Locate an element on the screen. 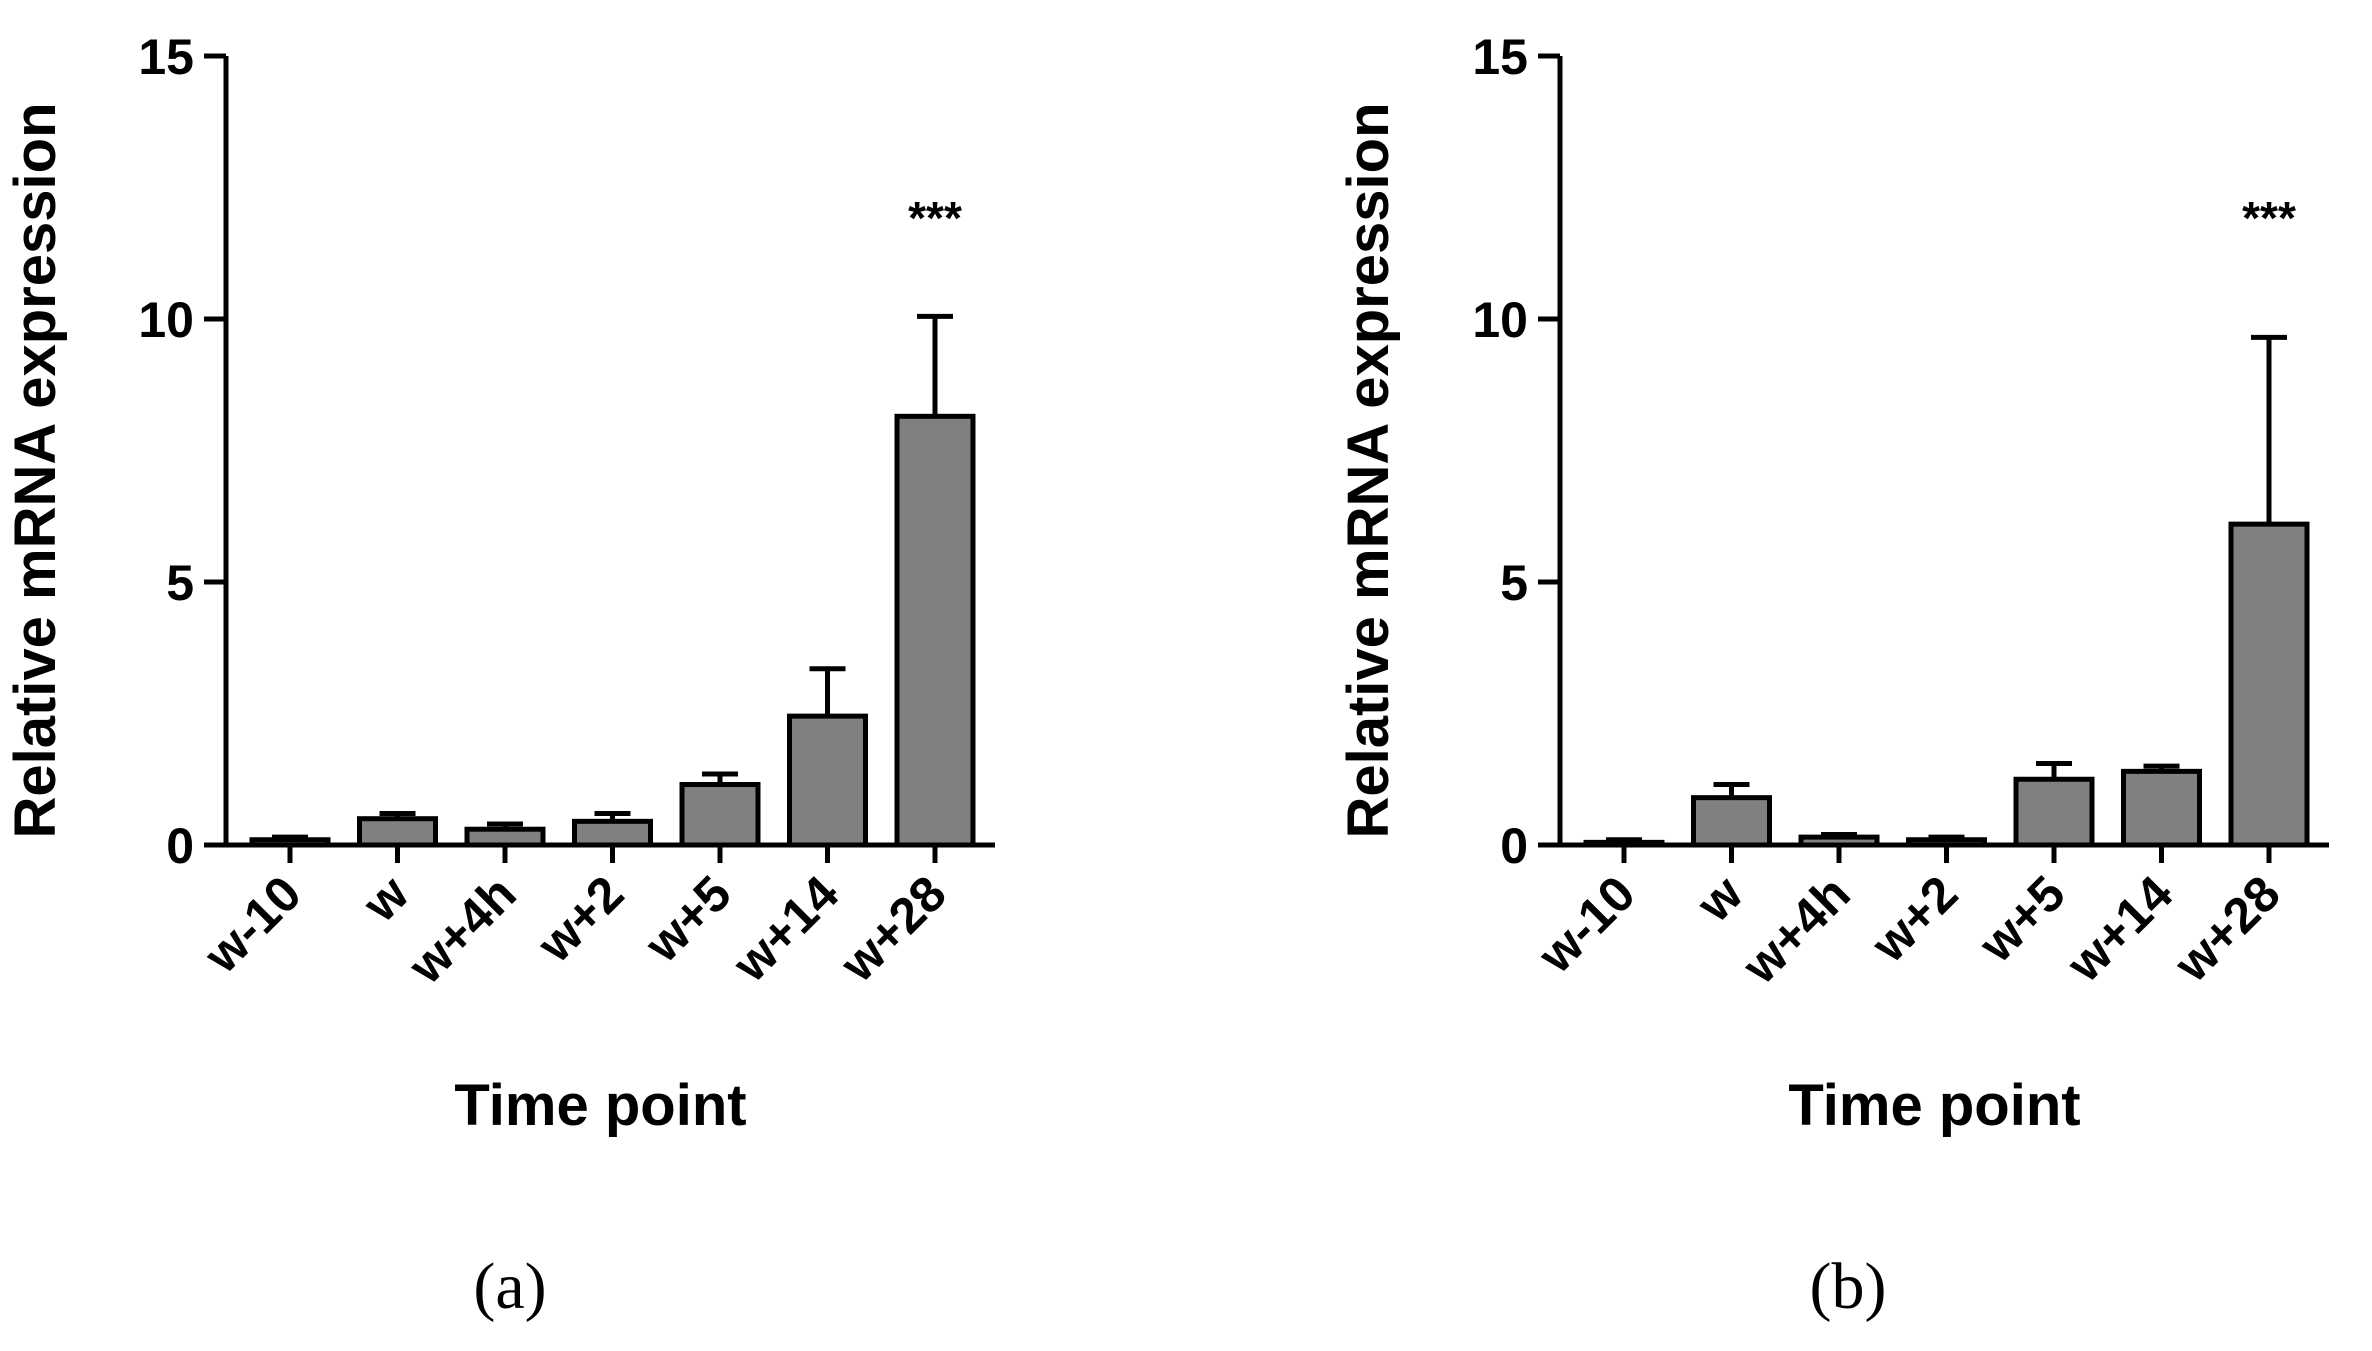  bar-w+2 is located at coordinates (612, 833).